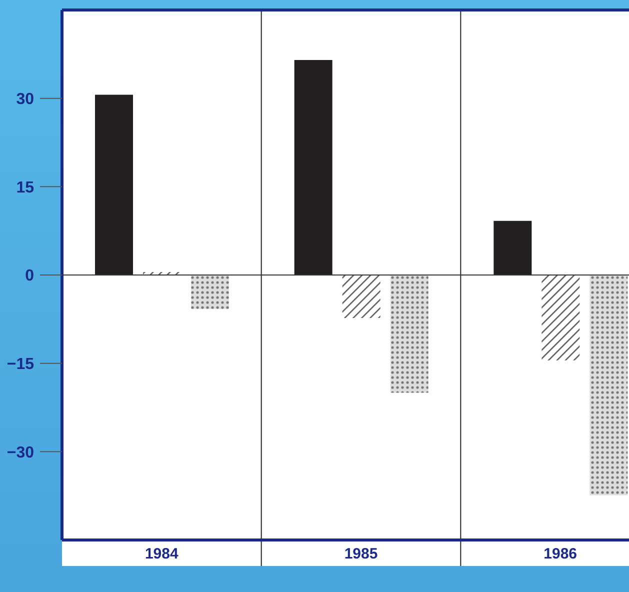 Image resolution: width=629 pixels, height=592 pixels. What do you see at coordinates (29, 276) in the screenshot?
I see `y-tick-label: 0` at bounding box center [29, 276].